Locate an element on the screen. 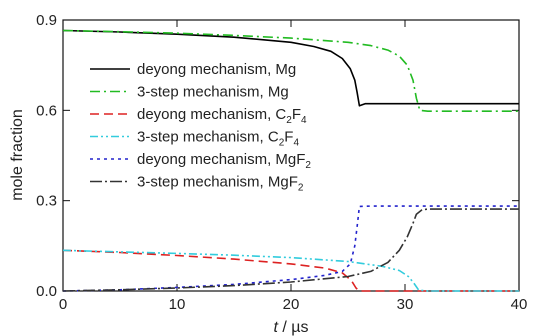 The image size is (533, 336). legend-entry-text: 3-step mechanism, MgF is located at coordinates (217, 182).